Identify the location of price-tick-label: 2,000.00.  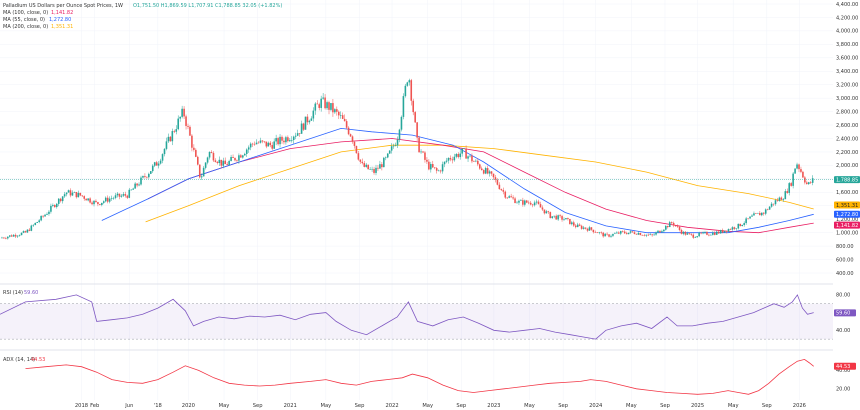
(847, 166).